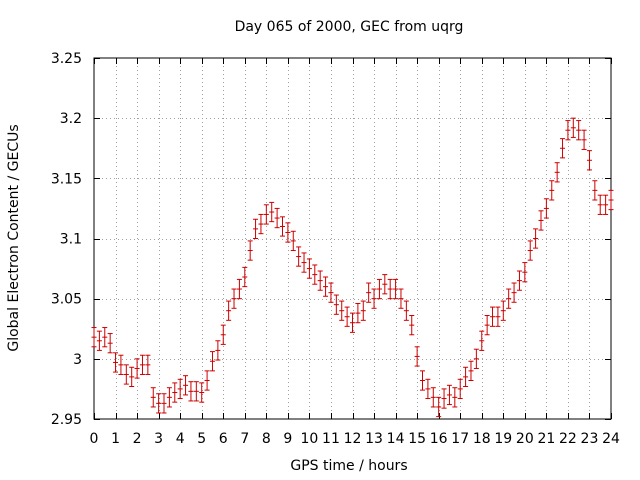 This screenshot has width=640, height=480. What do you see at coordinates (331, 439) in the screenshot?
I see `x-tick-label: 11` at bounding box center [331, 439].